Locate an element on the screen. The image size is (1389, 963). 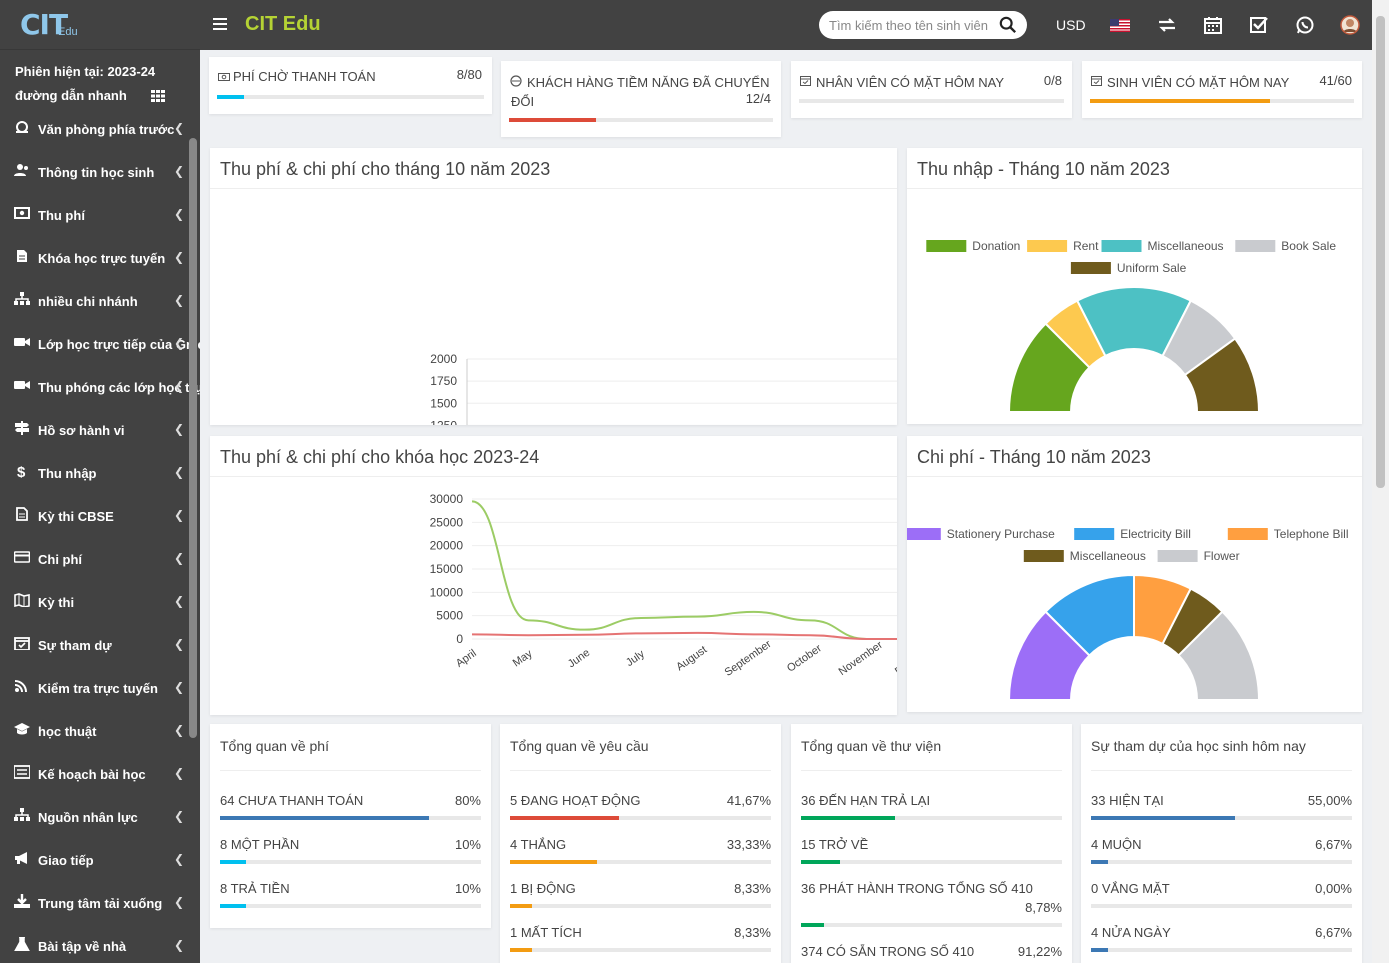
chart-title: Chi phí - Tháng 10 năm 2023 is located at coordinates (1034, 457).